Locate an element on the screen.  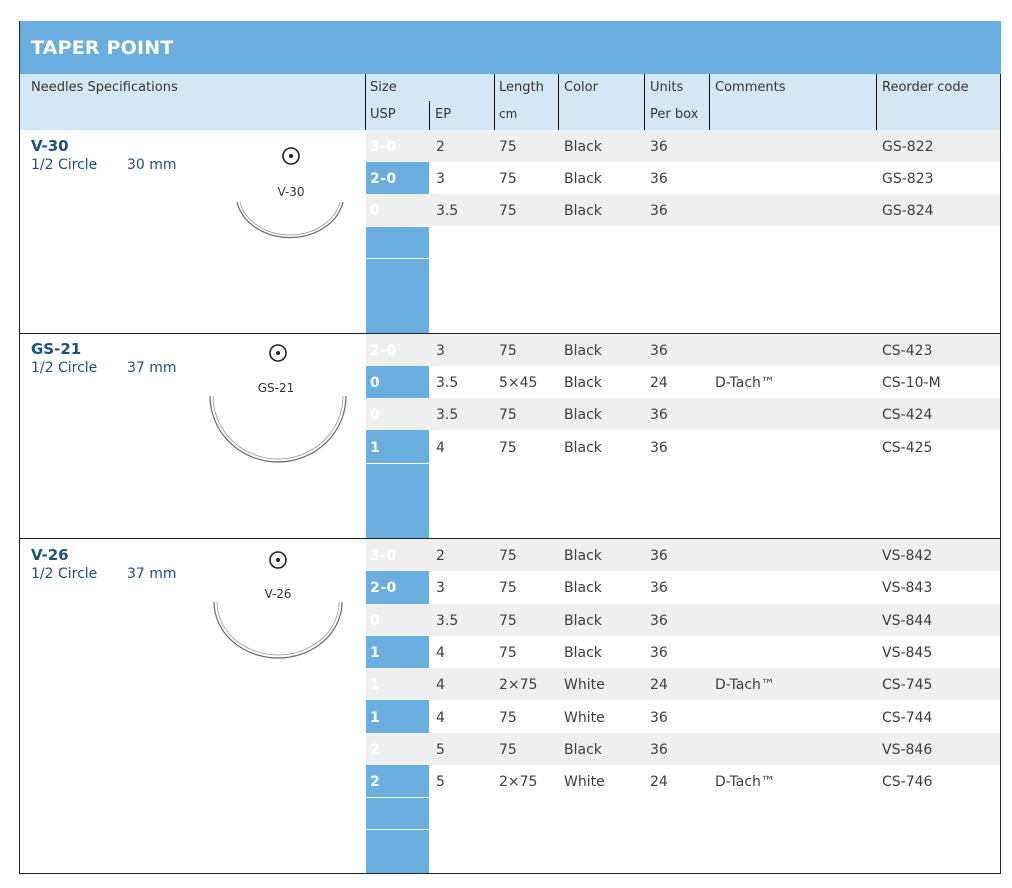
needle-length: 30 mm is located at coordinates (152, 165).